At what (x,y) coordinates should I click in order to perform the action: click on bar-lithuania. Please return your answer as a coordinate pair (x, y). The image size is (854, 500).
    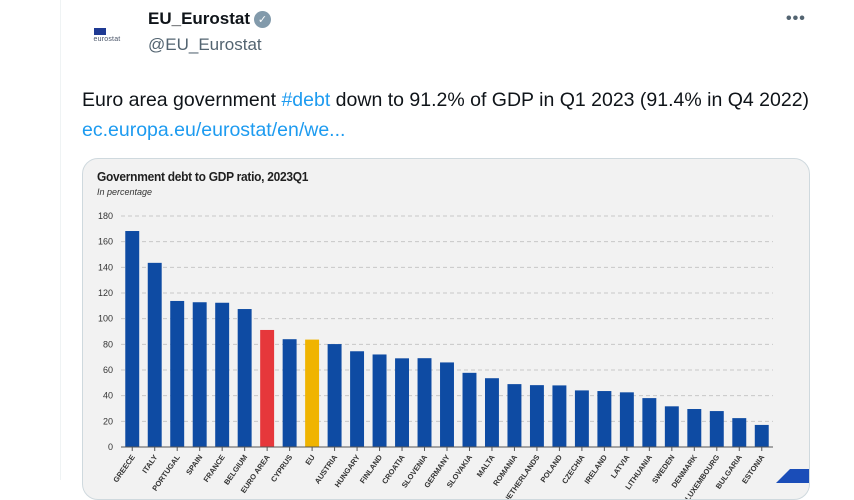
    Looking at the image, I should click on (649, 422).